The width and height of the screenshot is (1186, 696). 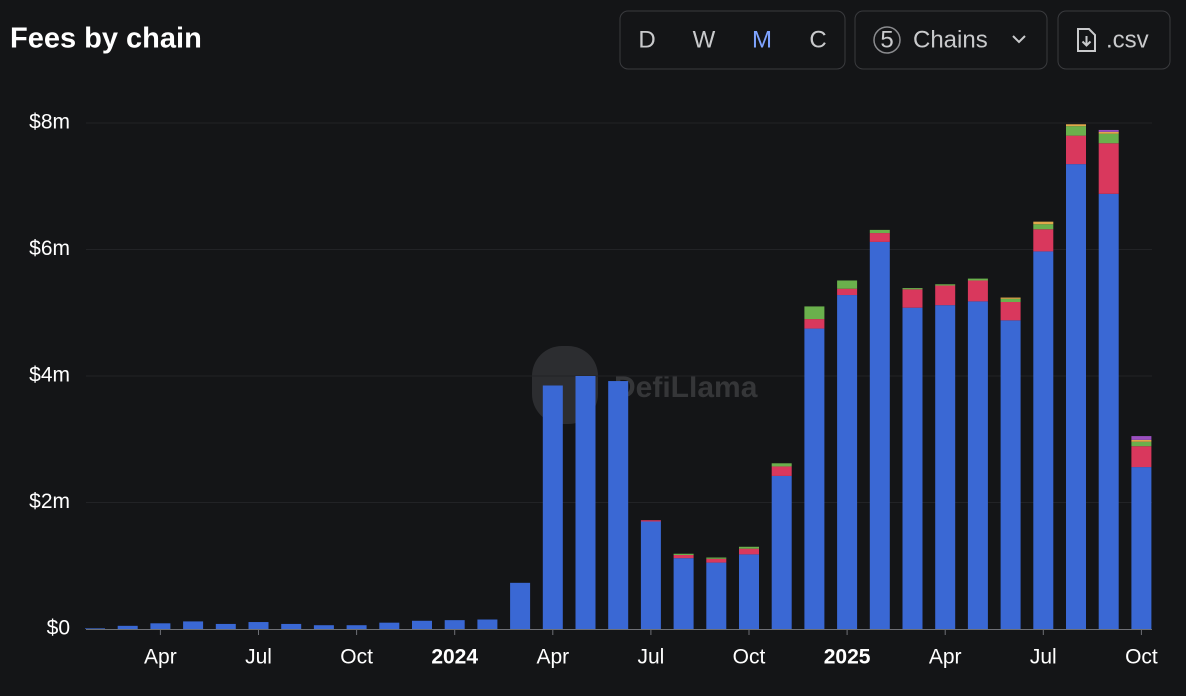 What do you see at coordinates (1019, 39) in the screenshot?
I see `dropdown-caret` at bounding box center [1019, 39].